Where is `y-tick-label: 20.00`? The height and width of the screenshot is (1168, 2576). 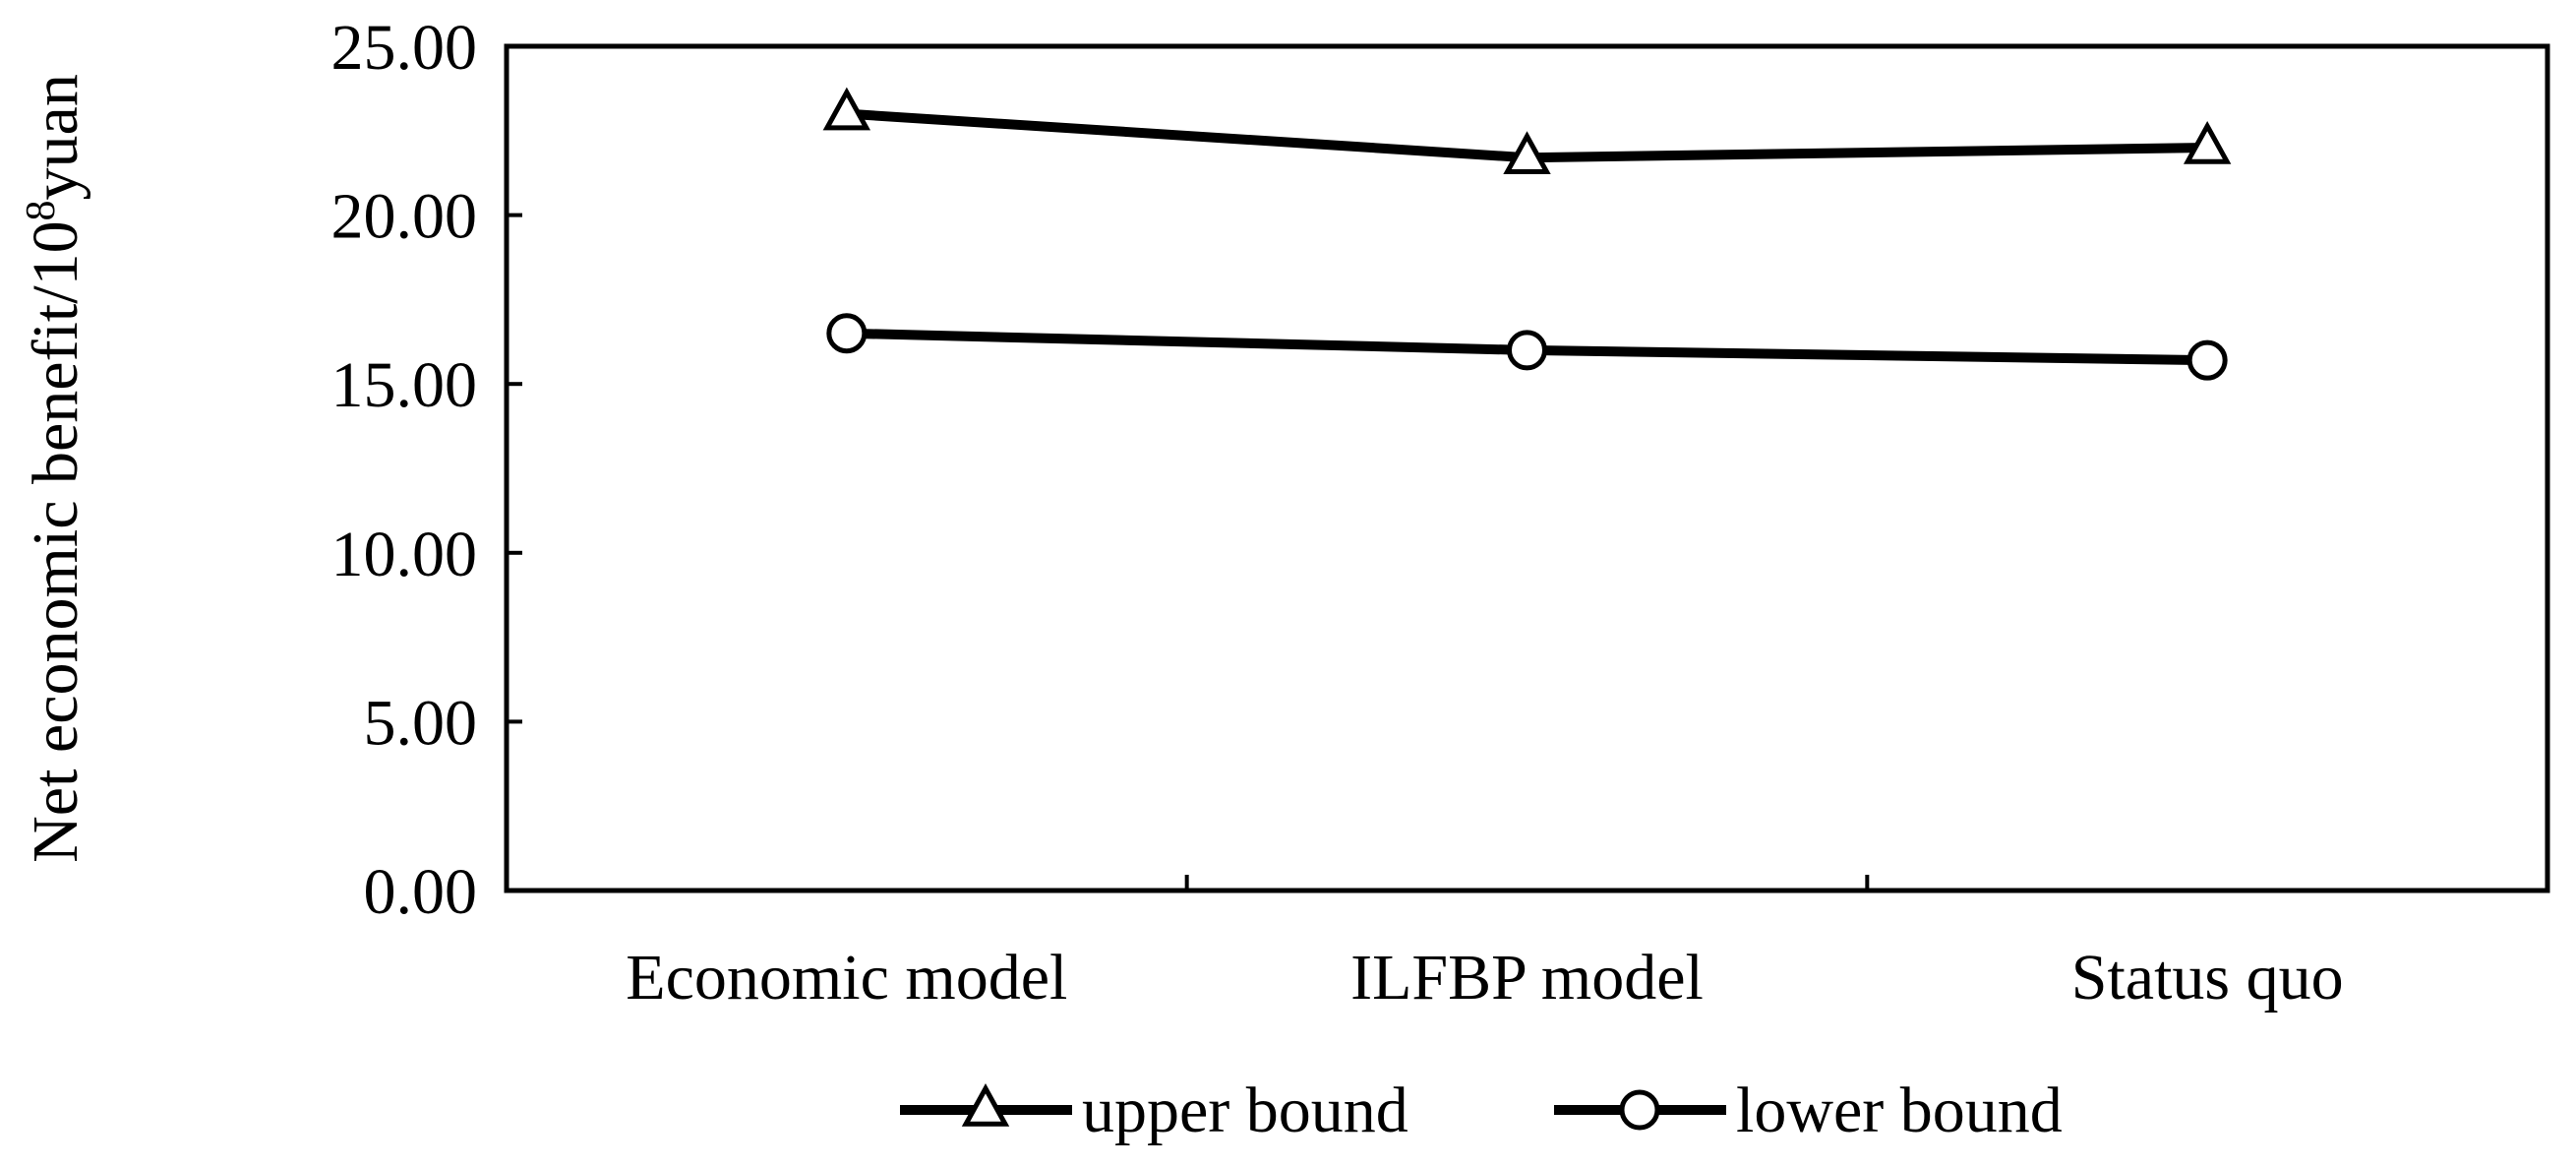 y-tick-label: 20.00 is located at coordinates (405, 217).